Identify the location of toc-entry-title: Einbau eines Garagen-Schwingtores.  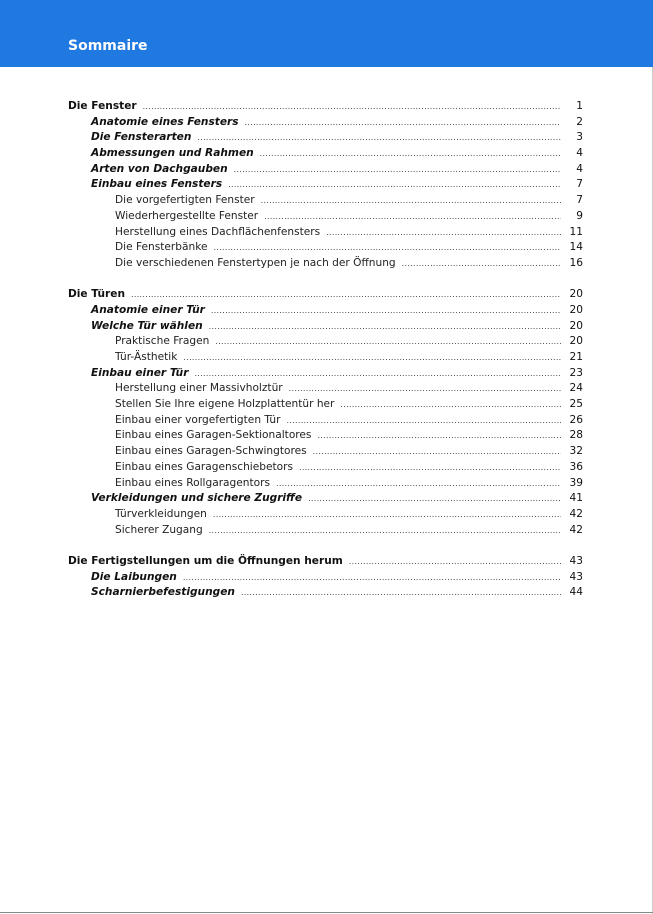
(211, 451).